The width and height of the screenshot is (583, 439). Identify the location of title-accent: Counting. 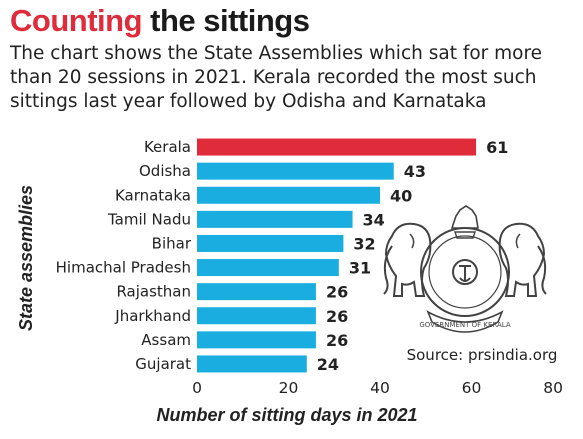
(76, 20).